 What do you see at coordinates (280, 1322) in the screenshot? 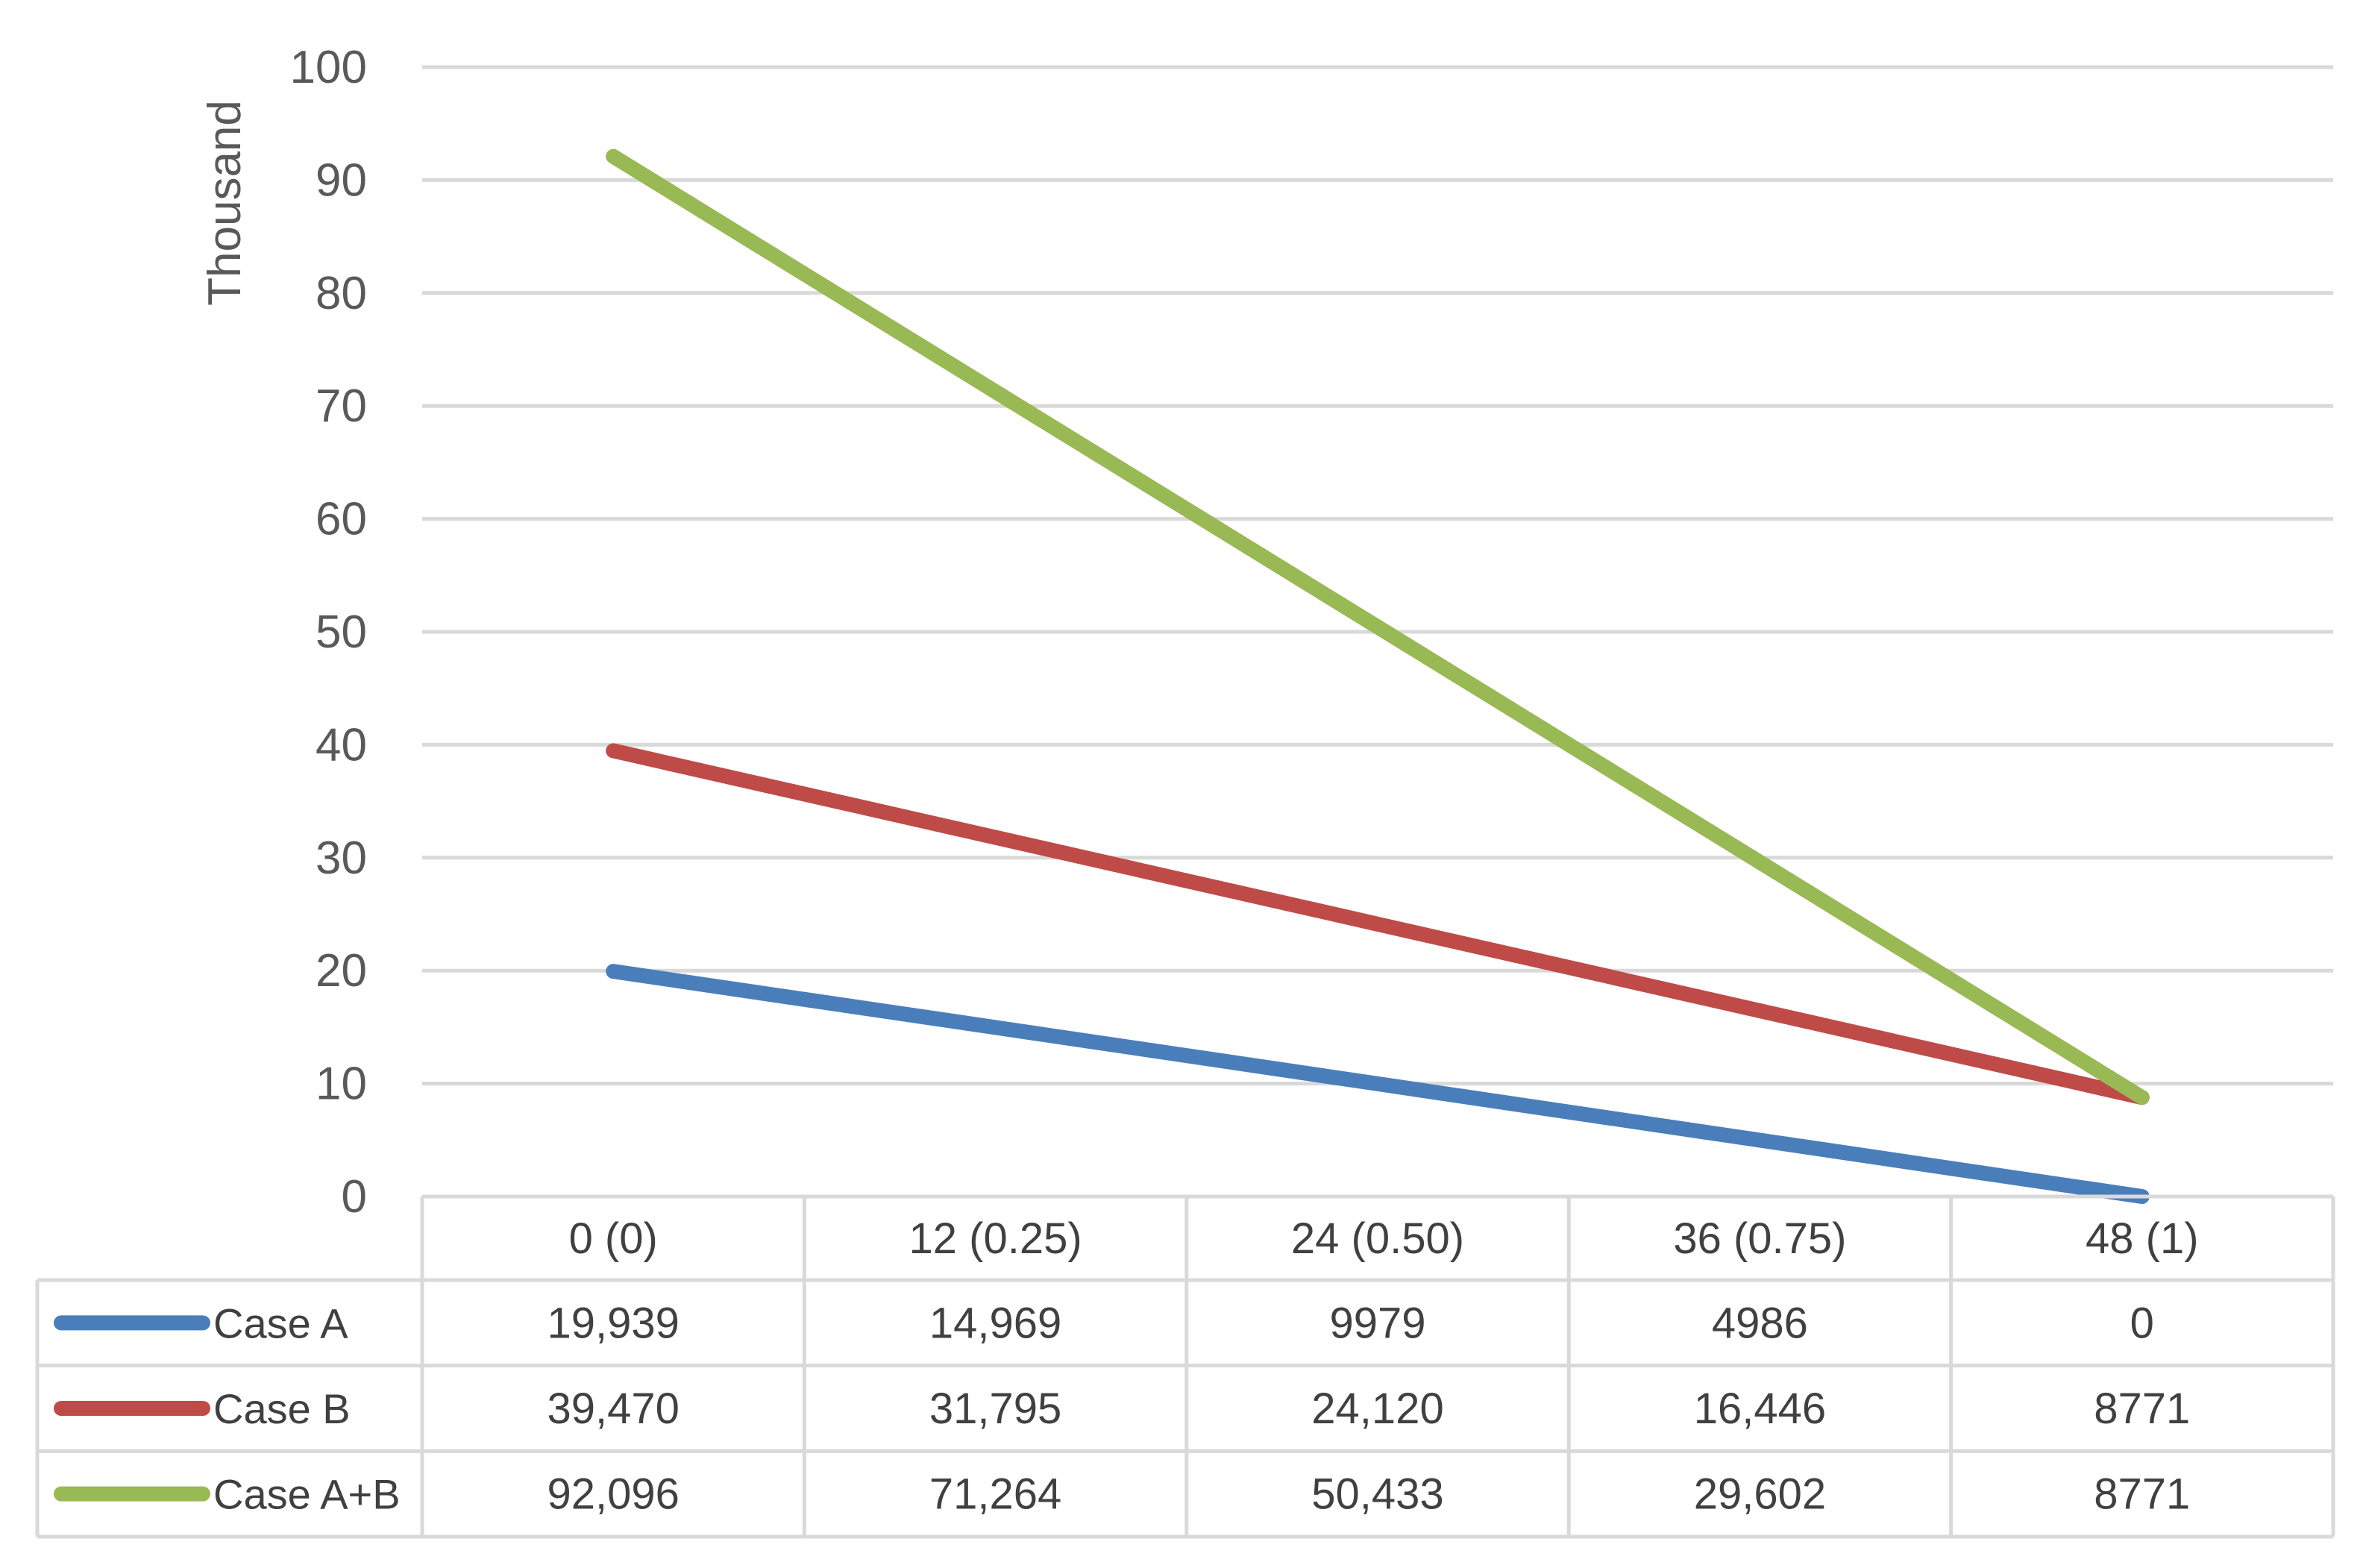
I see `legend-label: Case A` at bounding box center [280, 1322].